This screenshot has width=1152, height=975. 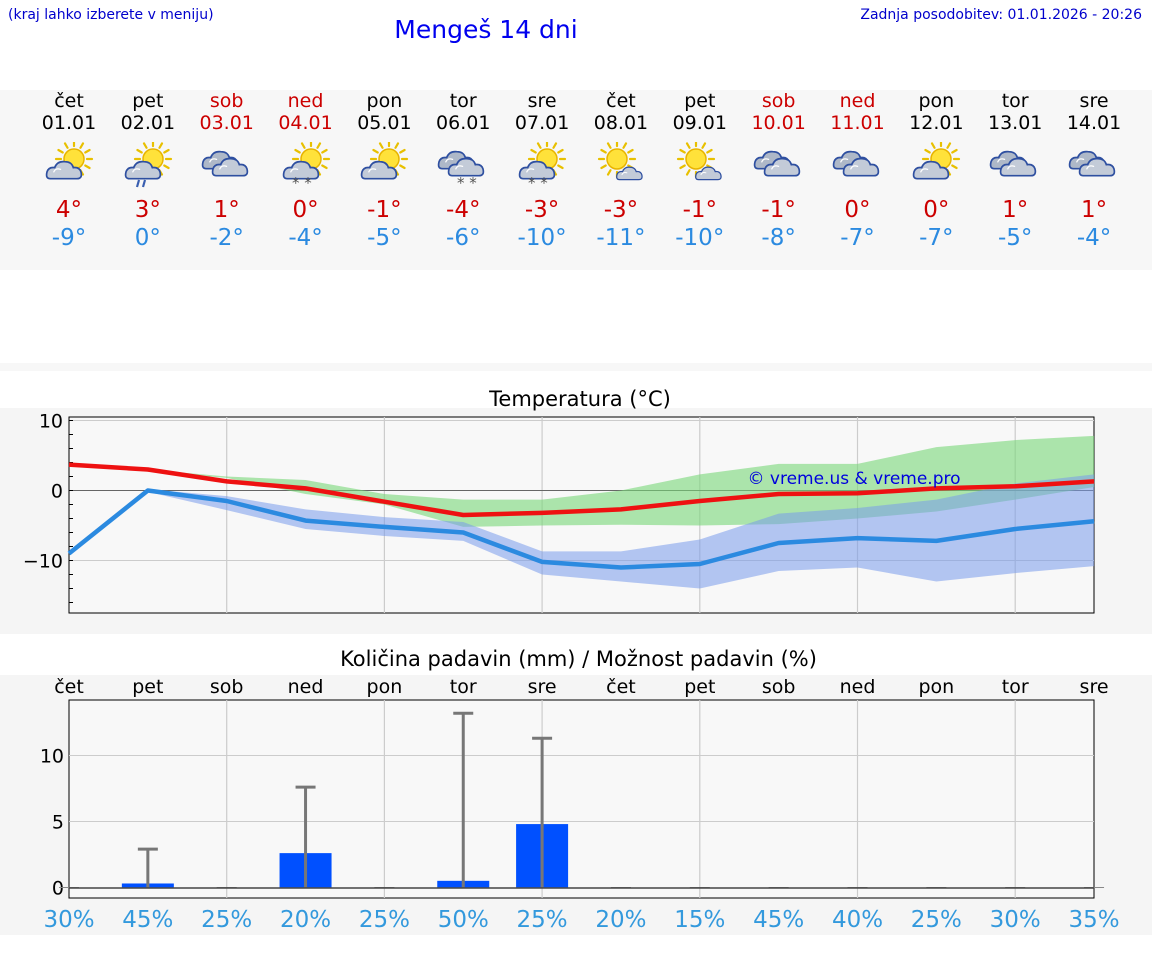 What do you see at coordinates (699, 920) in the screenshot?
I see `precipitation-chance: 15%` at bounding box center [699, 920].